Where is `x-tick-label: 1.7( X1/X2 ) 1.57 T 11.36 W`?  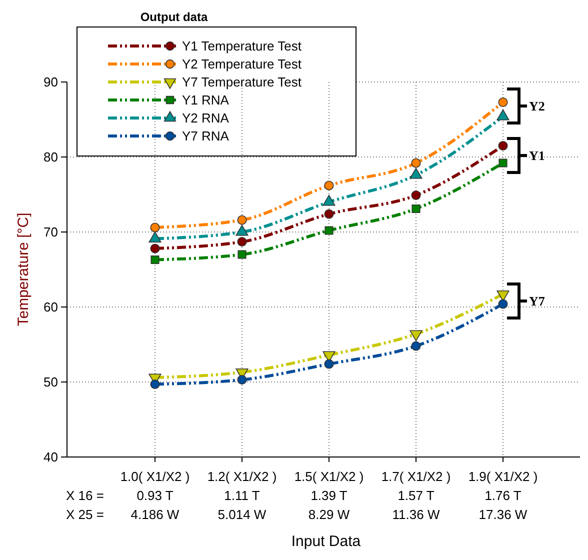
x-tick-label: 1.7( X1/X2 ) 1.57 T 11.36 W is located at coordinates (416, 495).